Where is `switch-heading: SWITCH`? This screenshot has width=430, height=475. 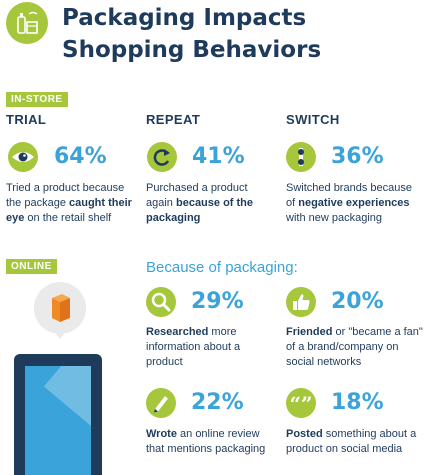 switch-heading: SWITCH is located at coordinates (313, 119).